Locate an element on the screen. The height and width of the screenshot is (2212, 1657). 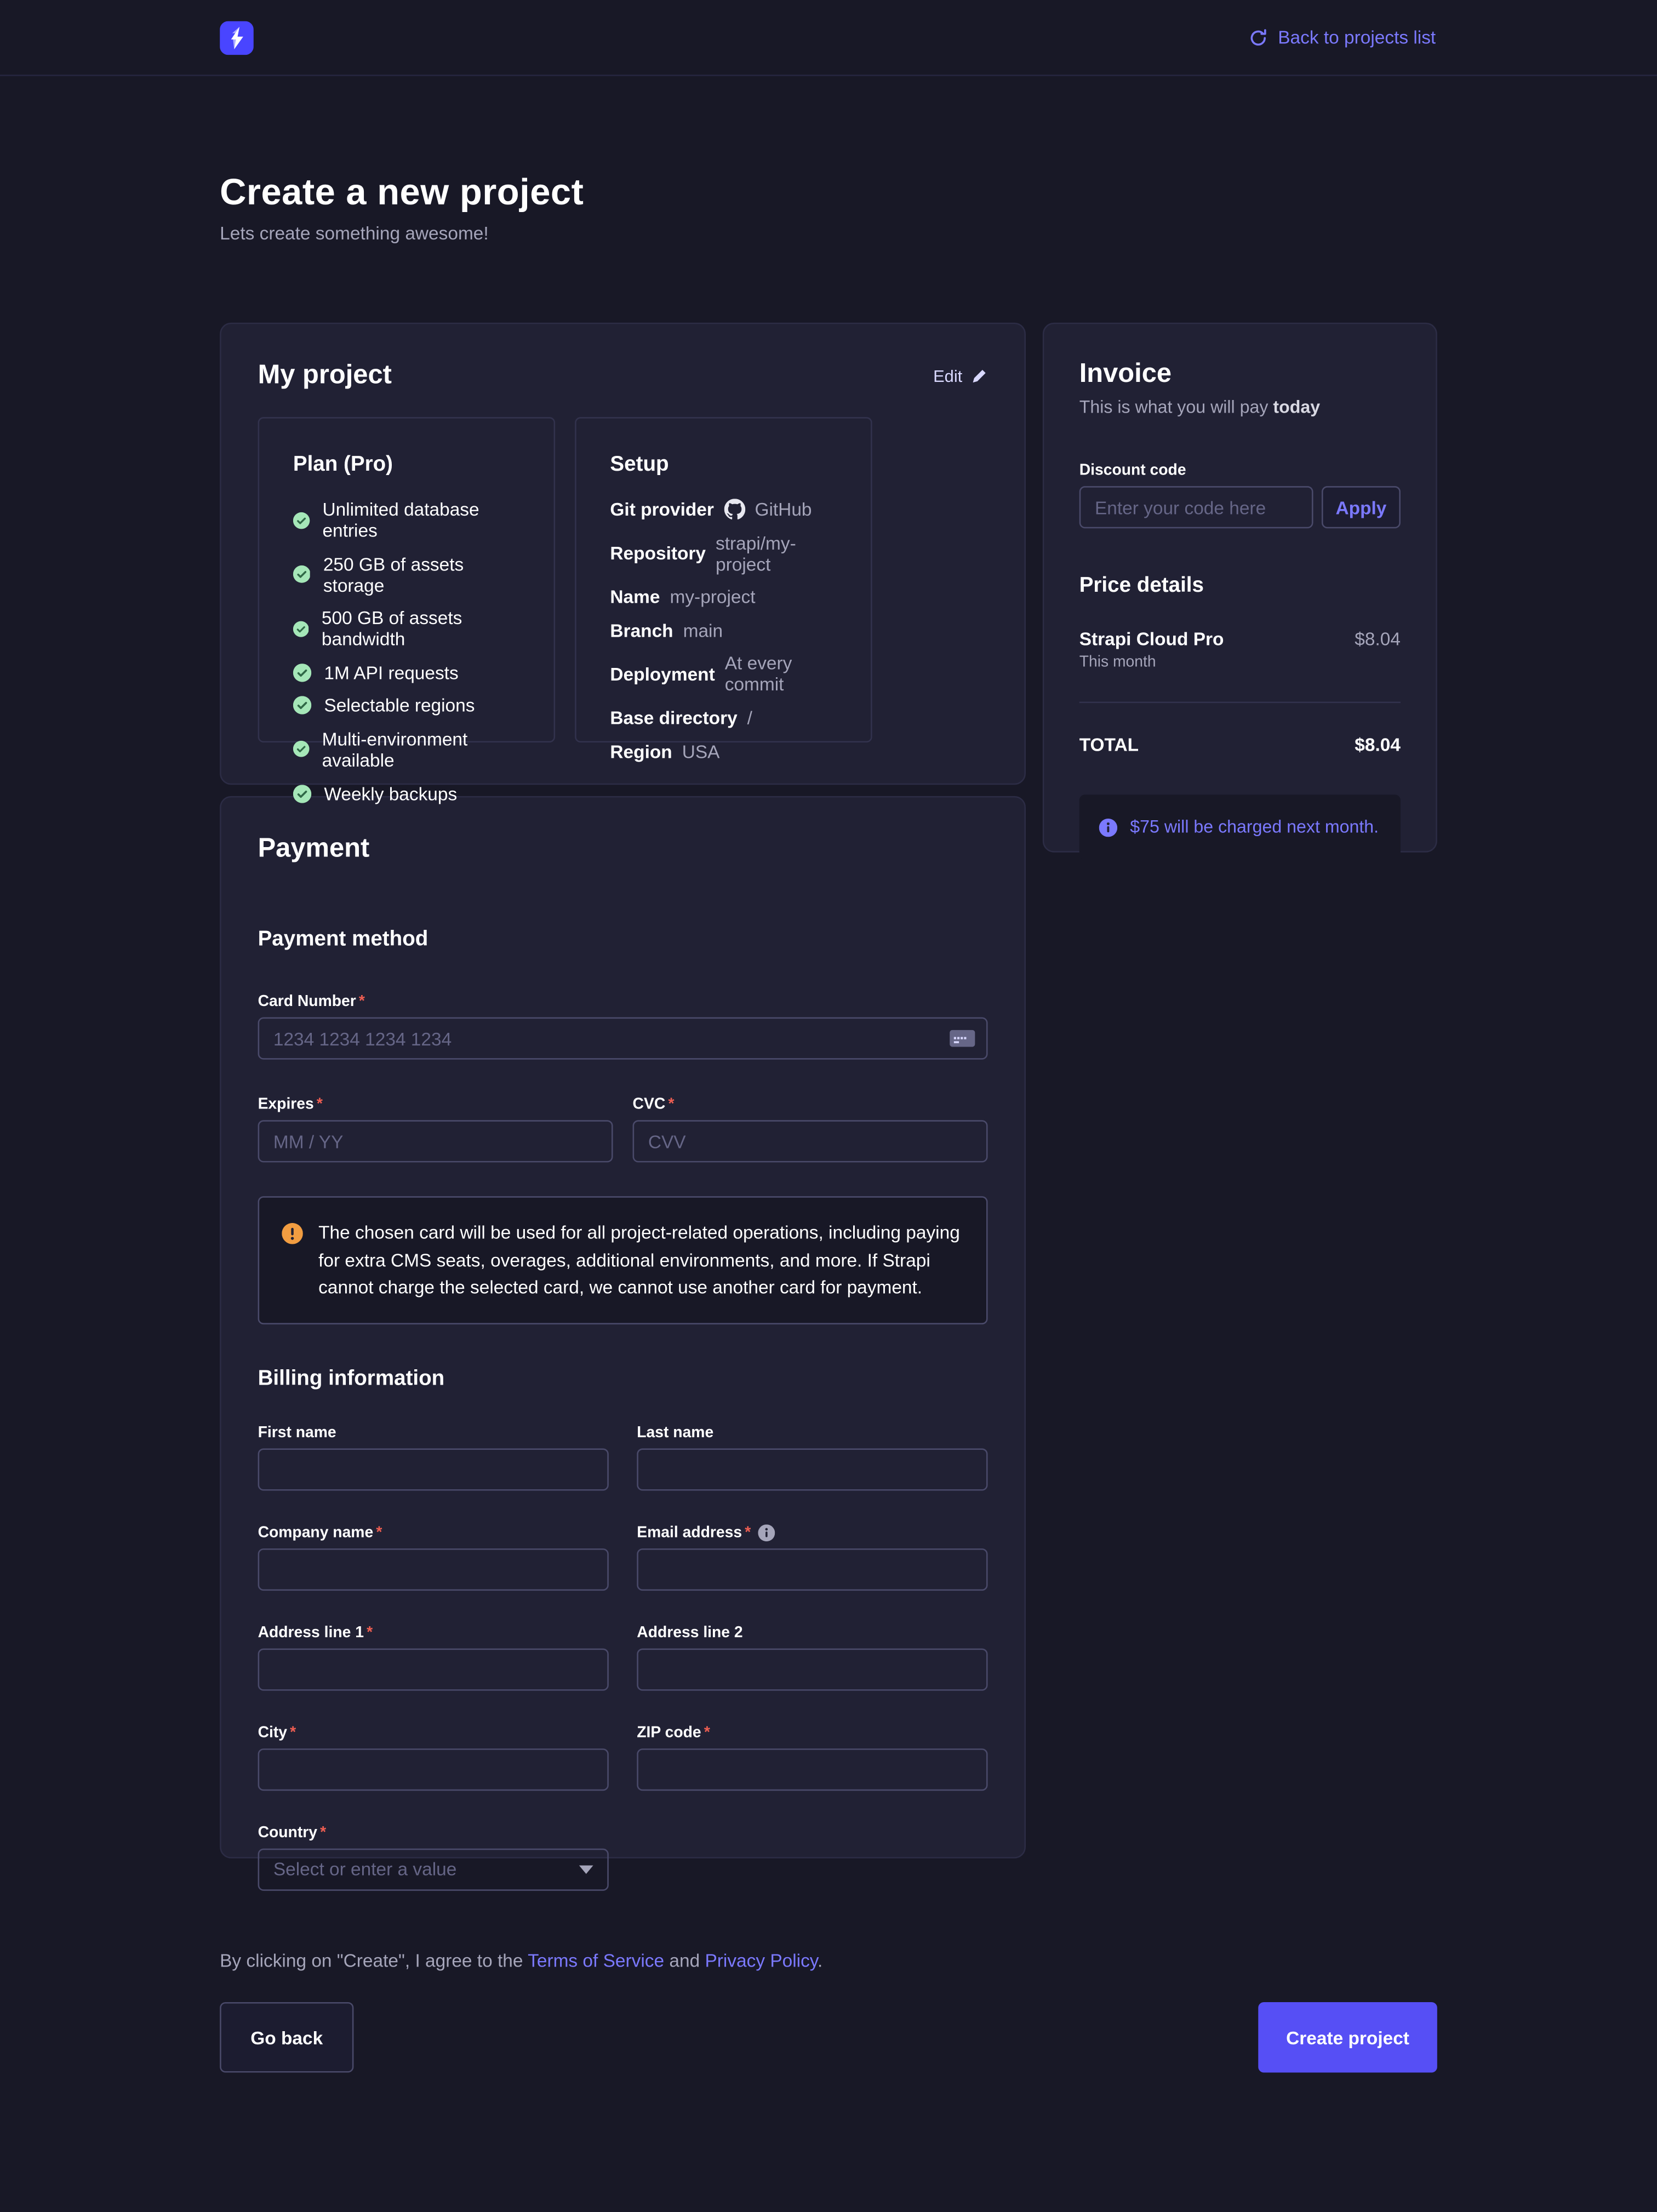
discount-code-label: Discount code is located at coordinates (1133, 471).